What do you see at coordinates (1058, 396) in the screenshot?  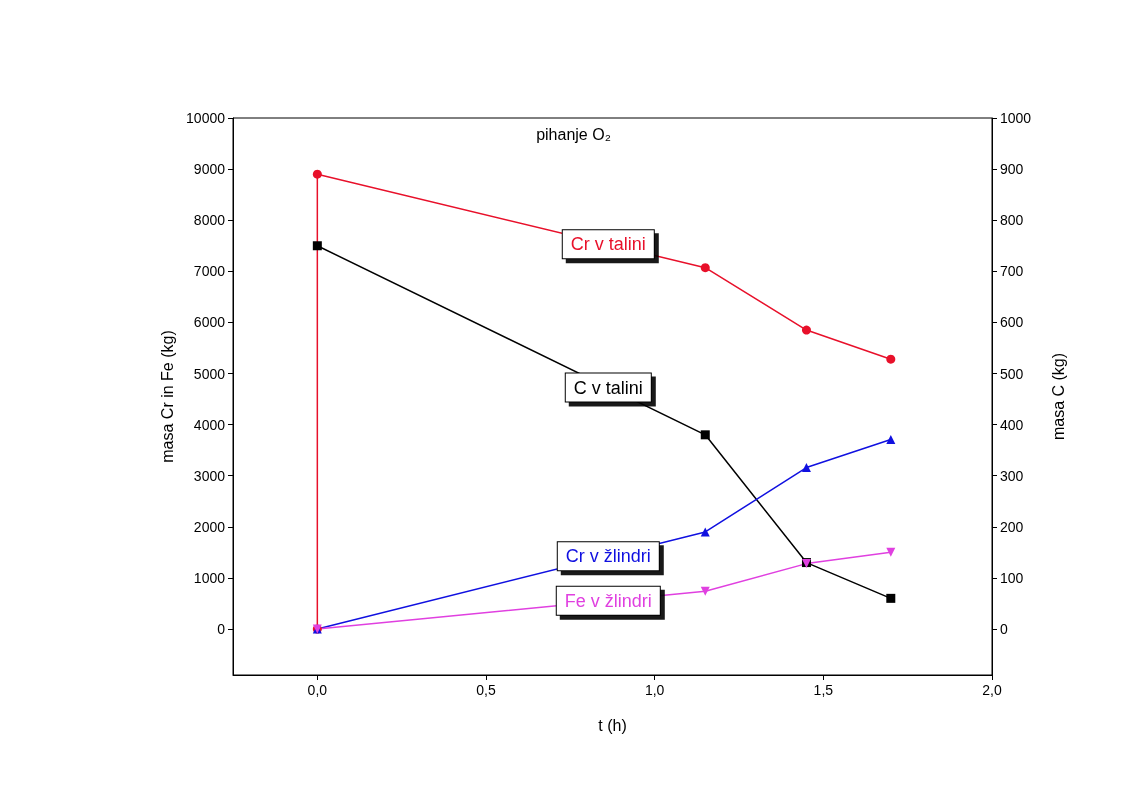 I see `y2-axis-title: masa C (kg)` at bounding box center [1058, 396].